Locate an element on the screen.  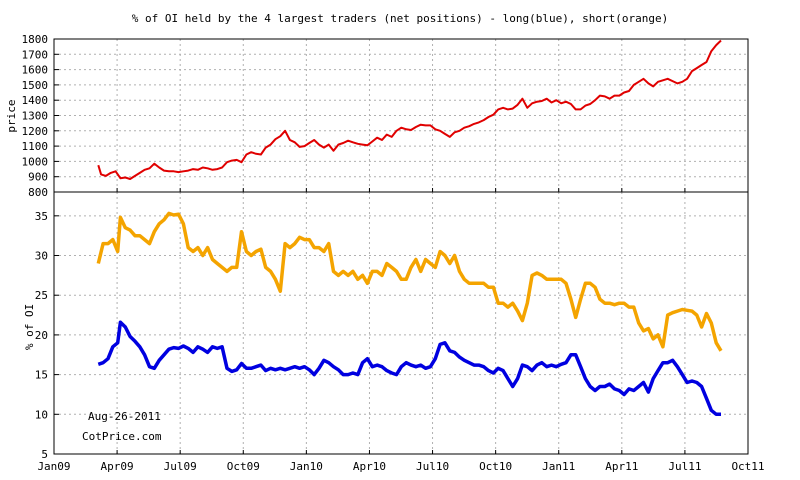
y-tick-label: 1600 is located at coordinates (35, 70).